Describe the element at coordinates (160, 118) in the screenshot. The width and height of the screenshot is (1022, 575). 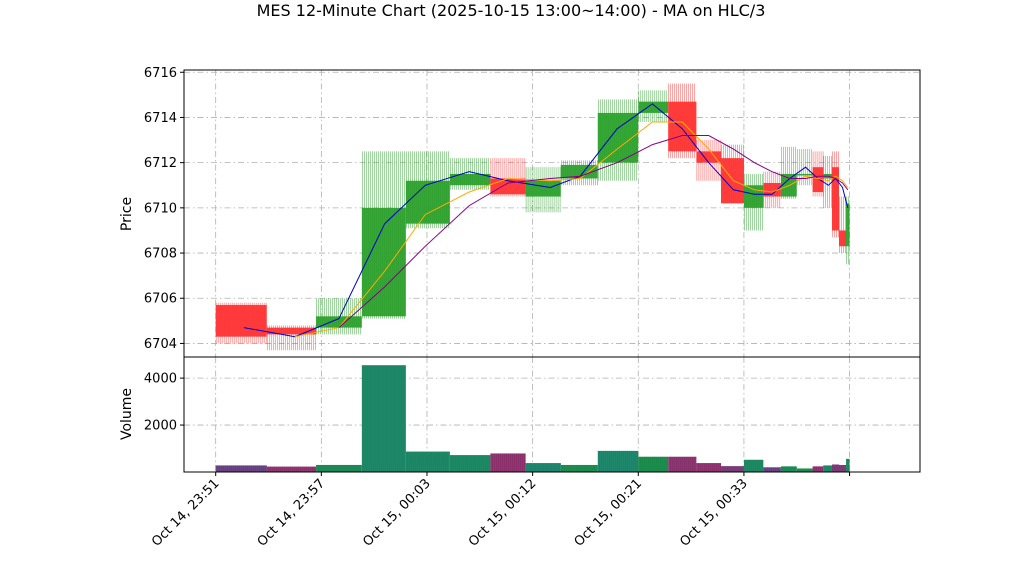
I see `price-tick-label: 6714` at that location.